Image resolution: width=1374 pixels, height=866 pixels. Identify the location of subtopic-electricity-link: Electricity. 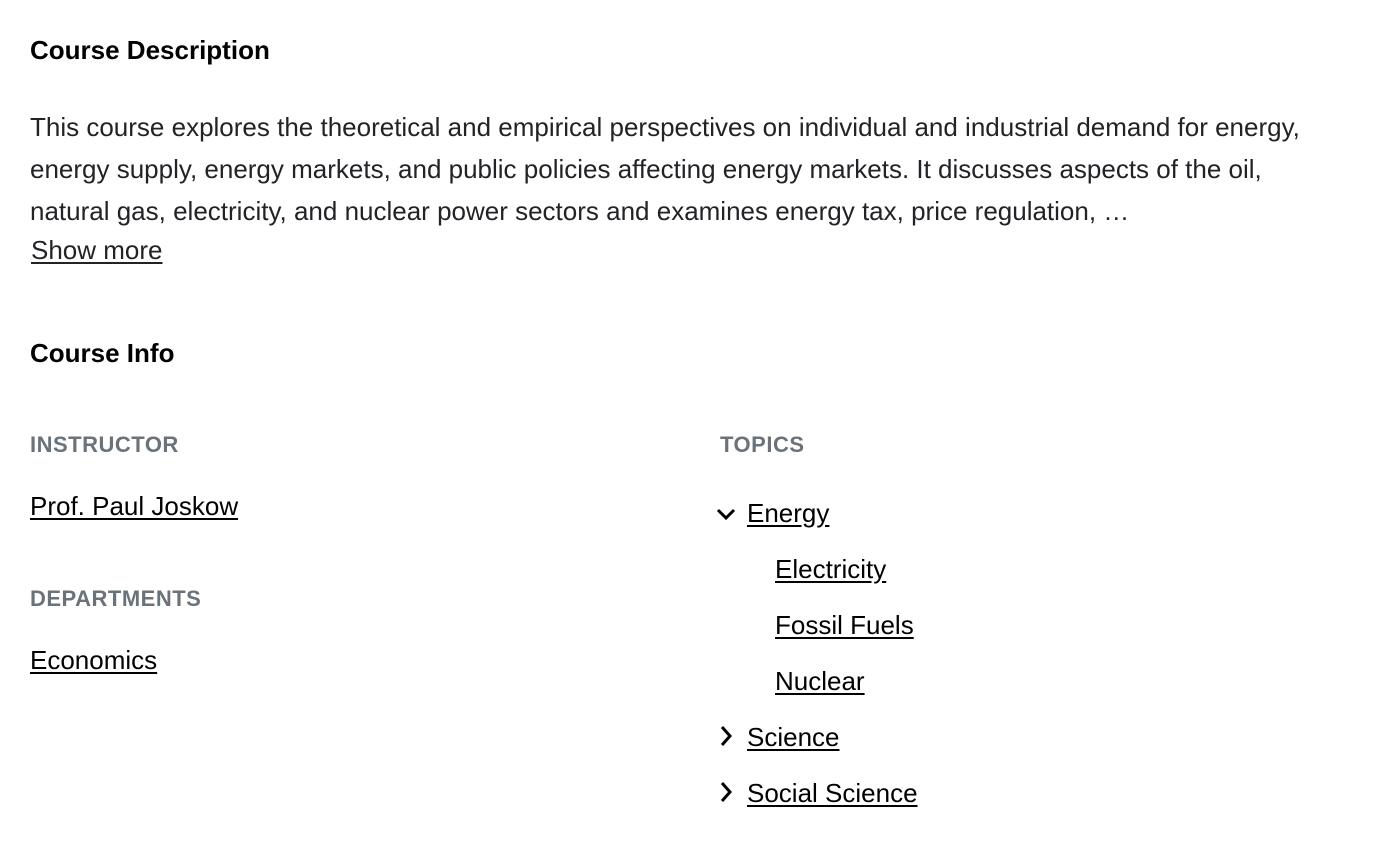
(831, 569).